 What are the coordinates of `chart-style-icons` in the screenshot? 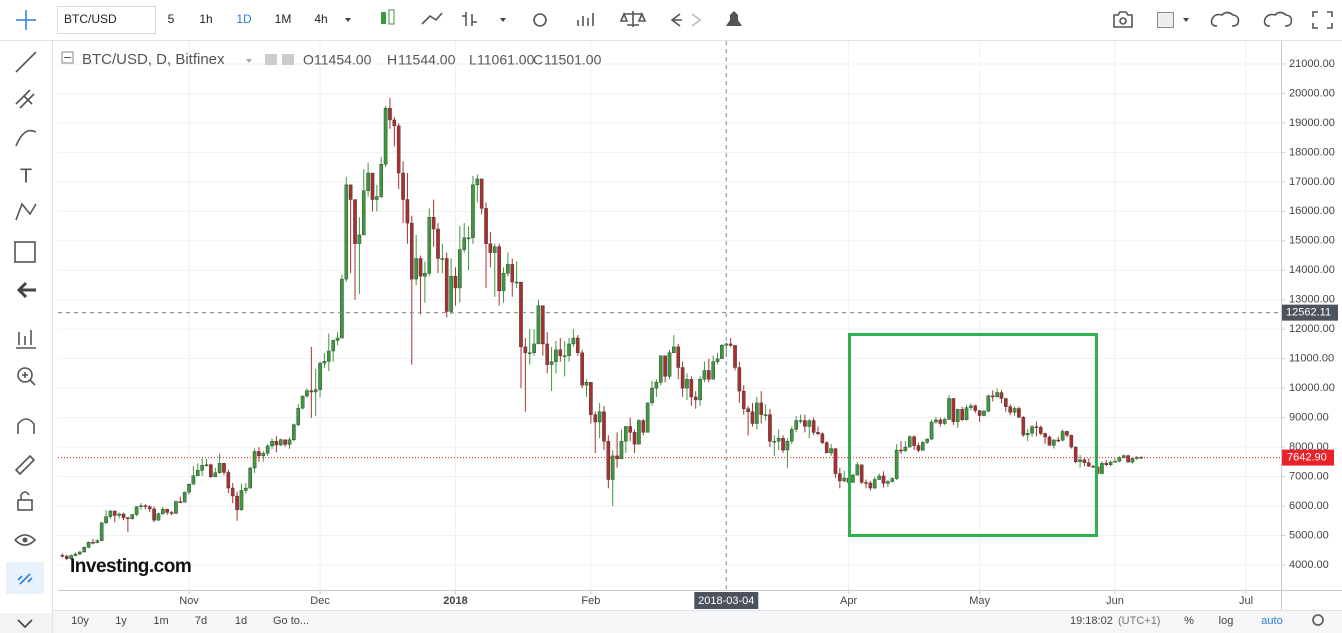 It's located at (857, 19).